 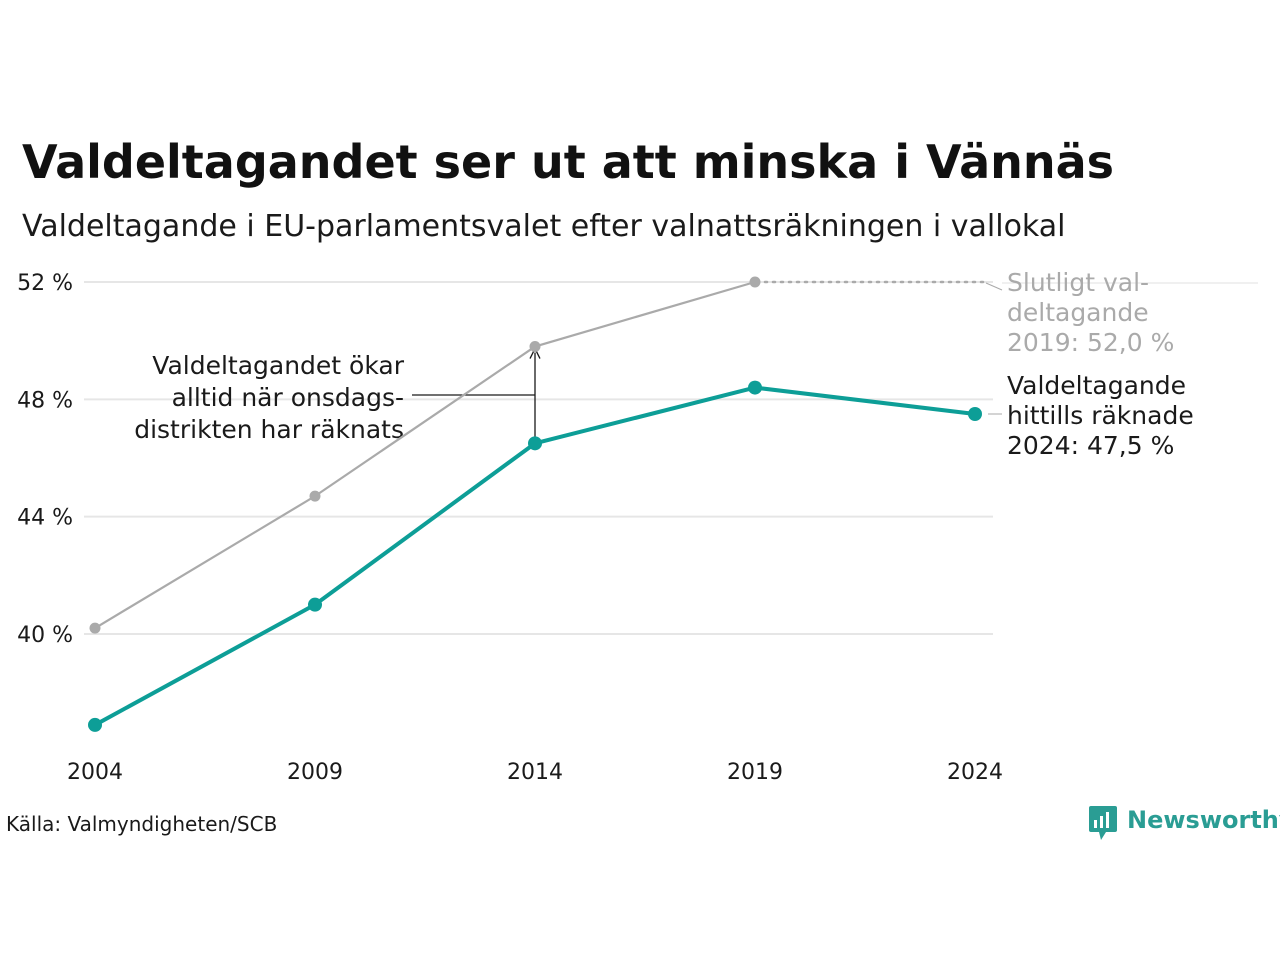 What do you see at coordinates (1103, 823) in the screenshot?
I see `logo-icon` at bounding box center [1103, 823].